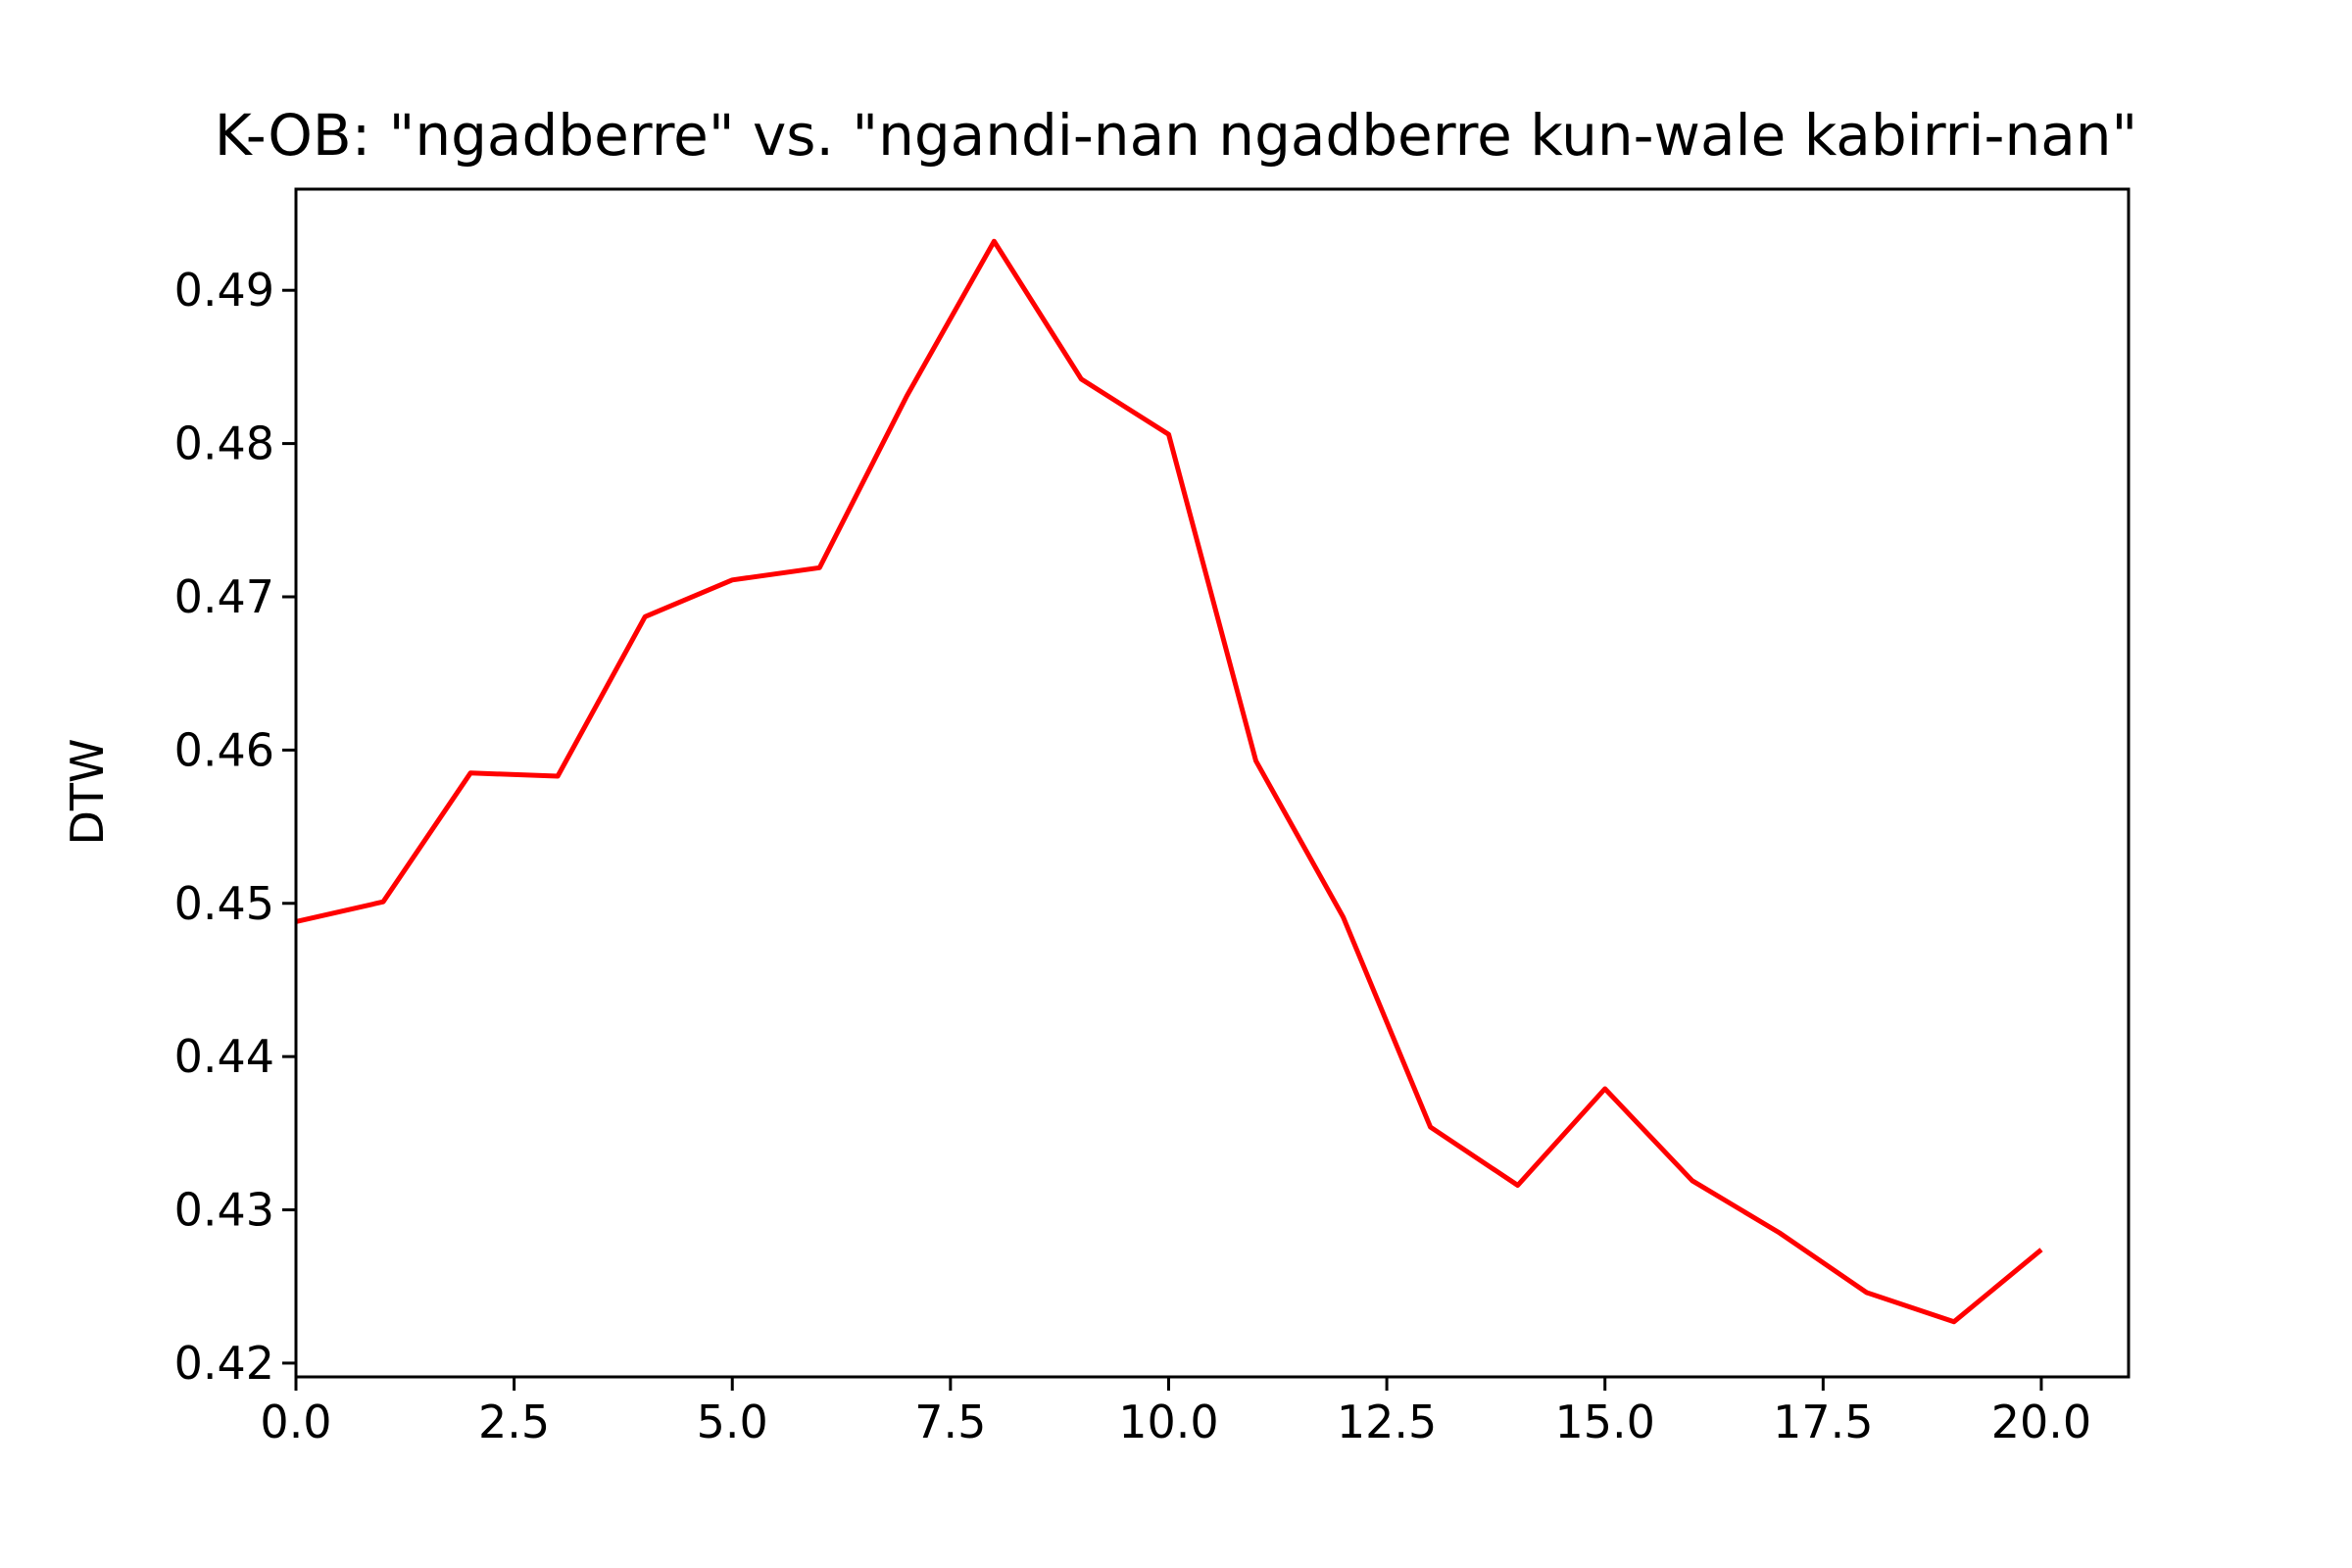 The height and width of the screenshot is (1568, 2352). Describe the element at coordinates (1823, 1422) in the screenshot. I see `x-tick-label: 17.5` at that location.